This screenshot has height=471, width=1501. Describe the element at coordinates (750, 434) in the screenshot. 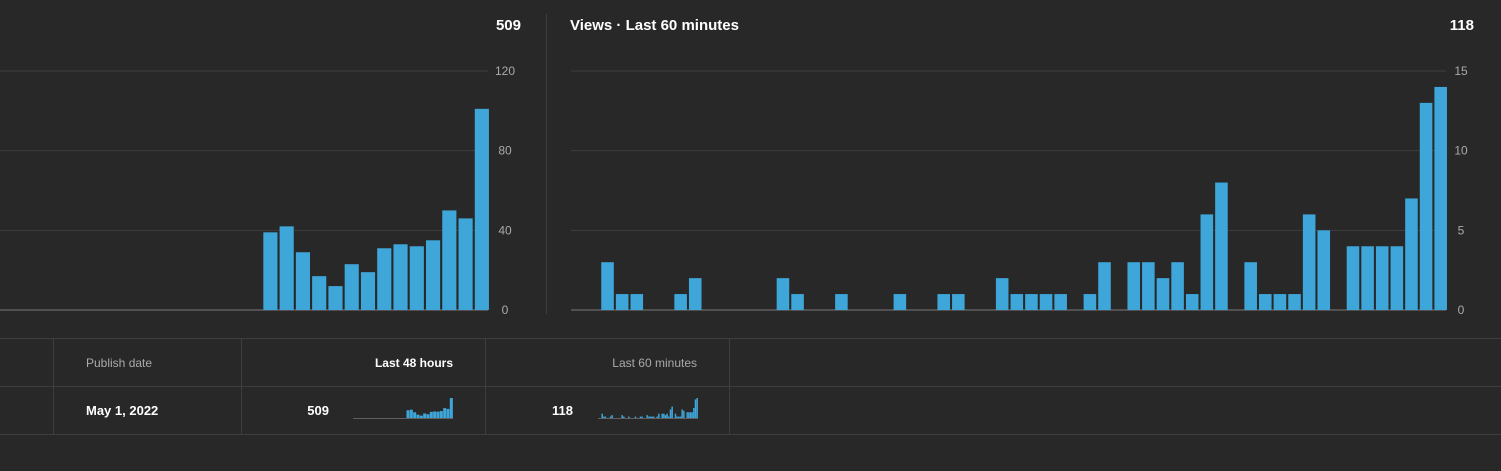

I see `table-bottom-border` at that location.